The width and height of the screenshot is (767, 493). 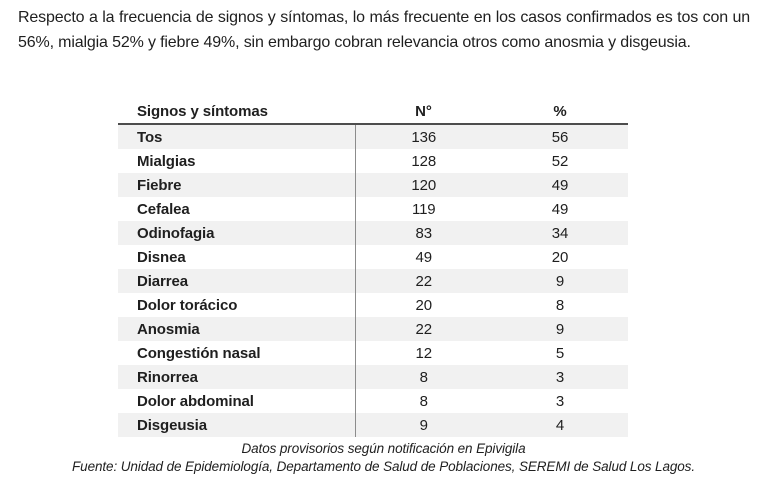 I want to click on table-row: Tos 136 56, so click(x=373, y=136).